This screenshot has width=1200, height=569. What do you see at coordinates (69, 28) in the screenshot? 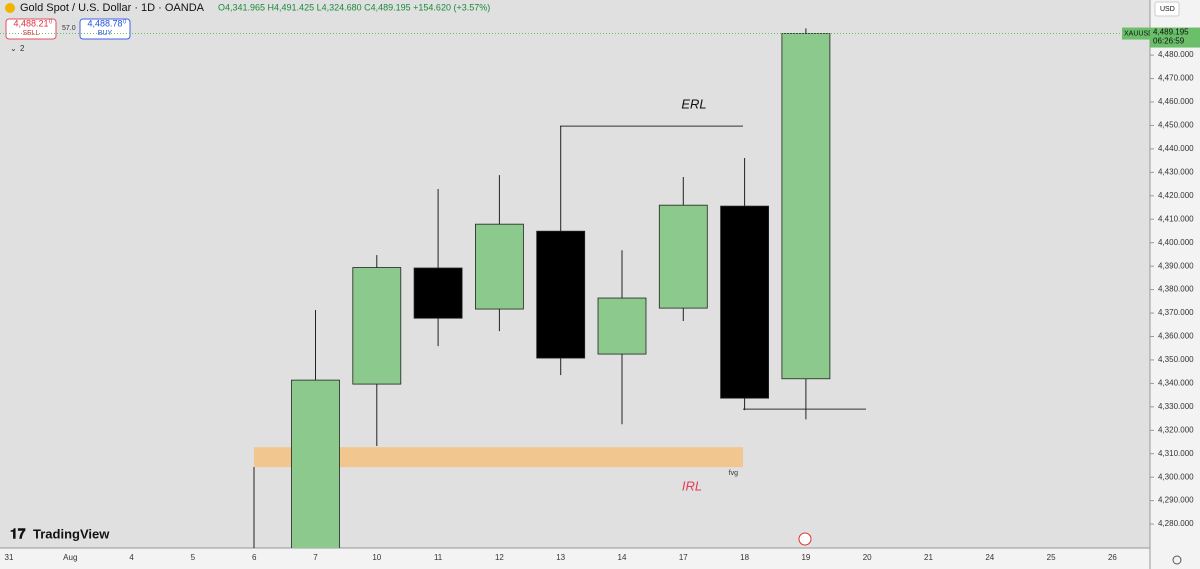
I see `spread: 57.0` at bounding box center [69, 28].